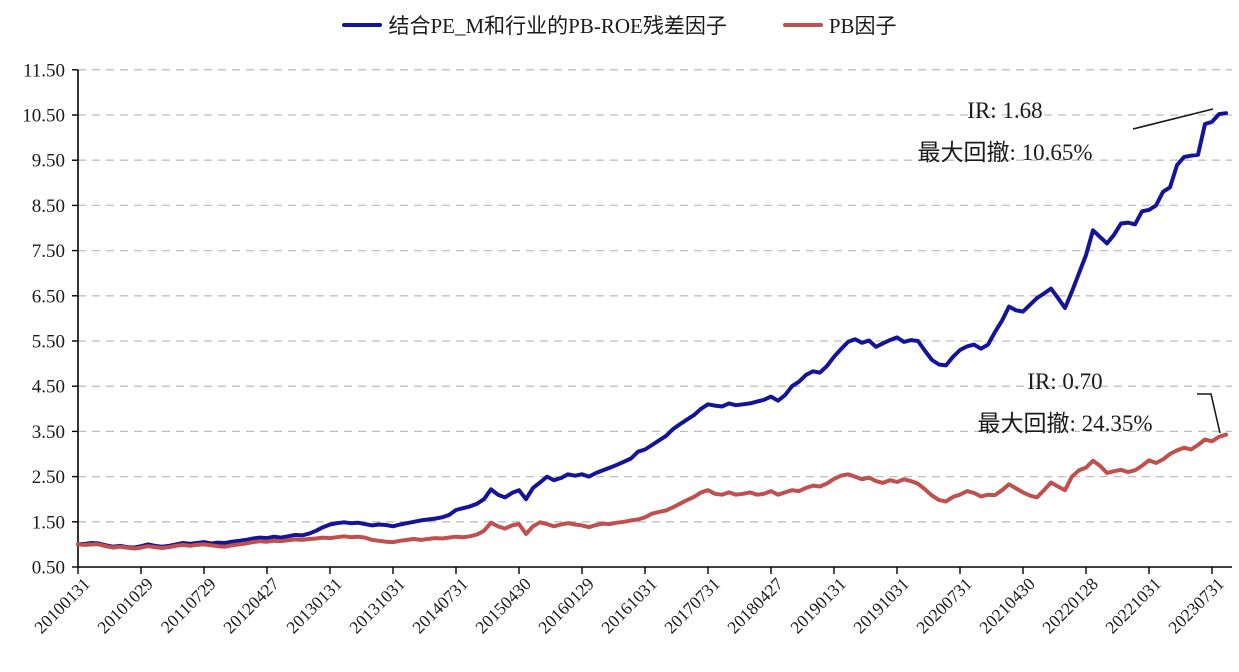 The width and height of the screenshot is (1239, 672). I want to click on x-axis-label: 20161031, so click(629, 606).